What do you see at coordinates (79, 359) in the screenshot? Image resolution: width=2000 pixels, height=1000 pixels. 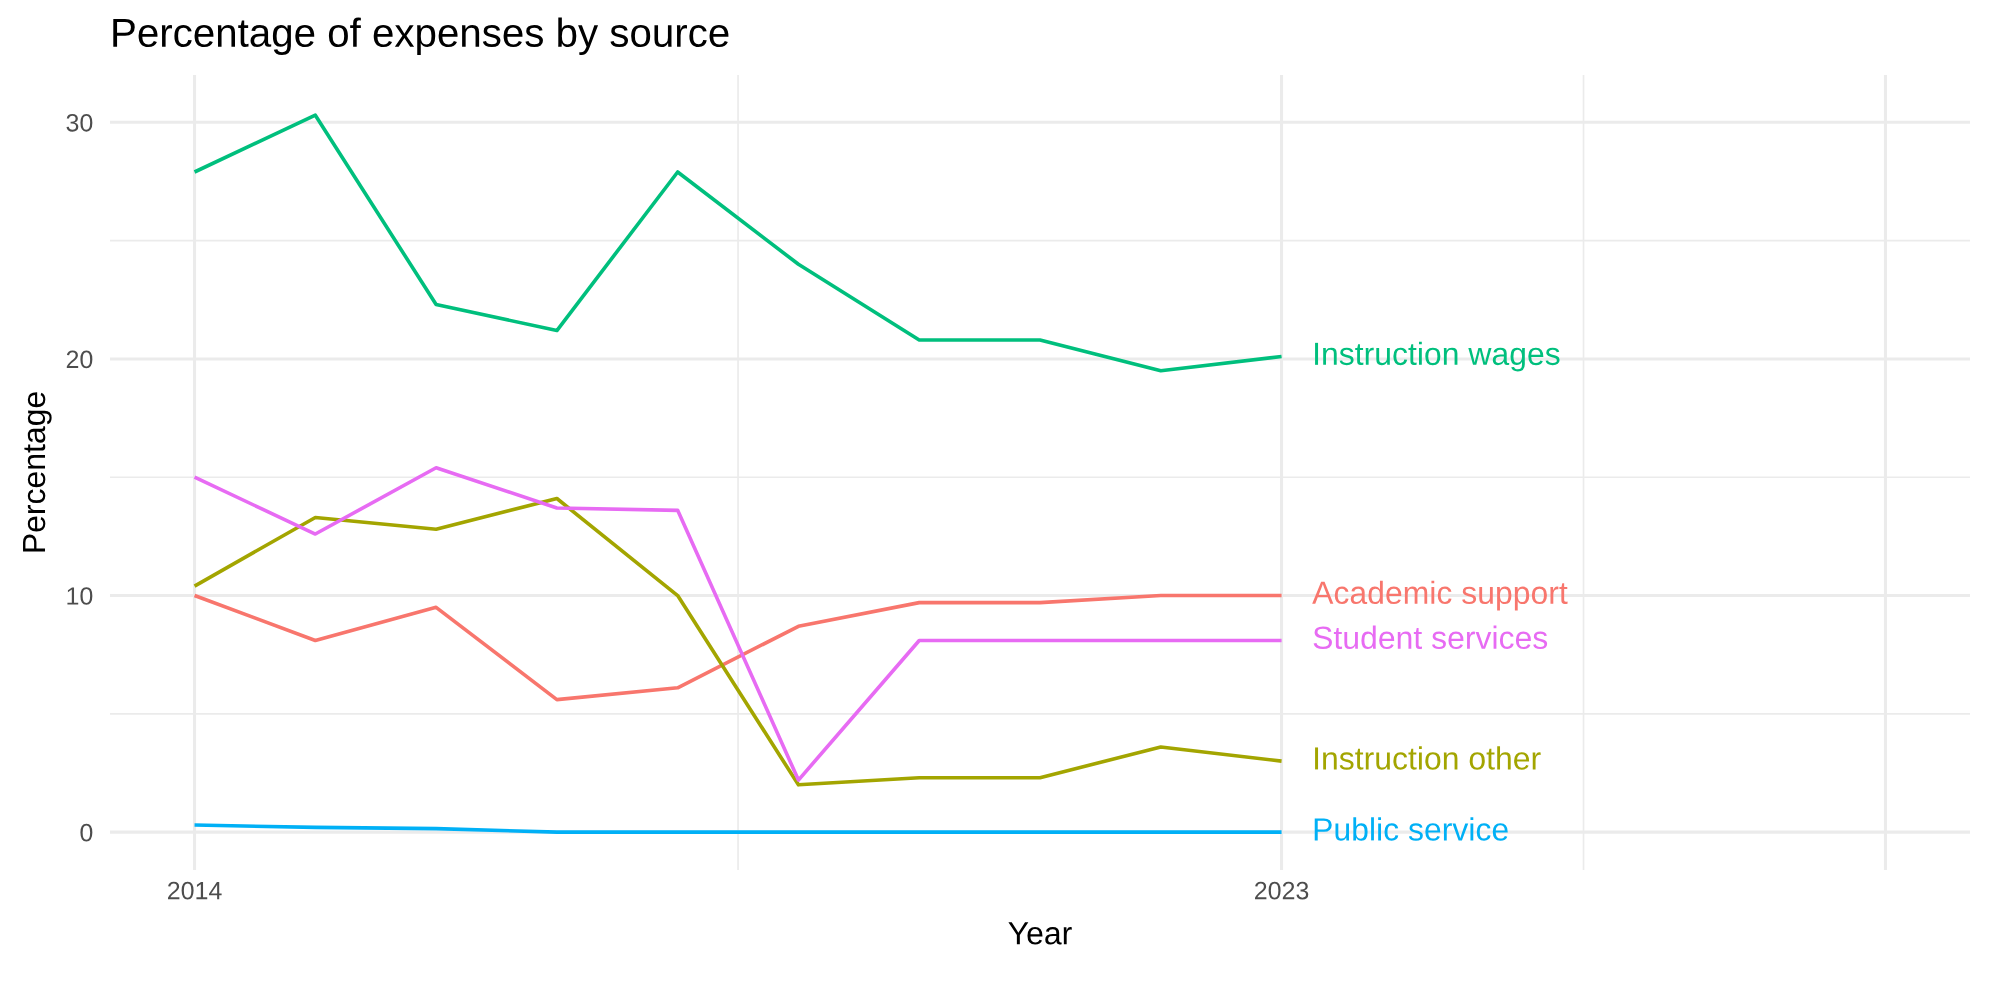 I see `y-tick-label: 20` at bounding box center [79, 359].